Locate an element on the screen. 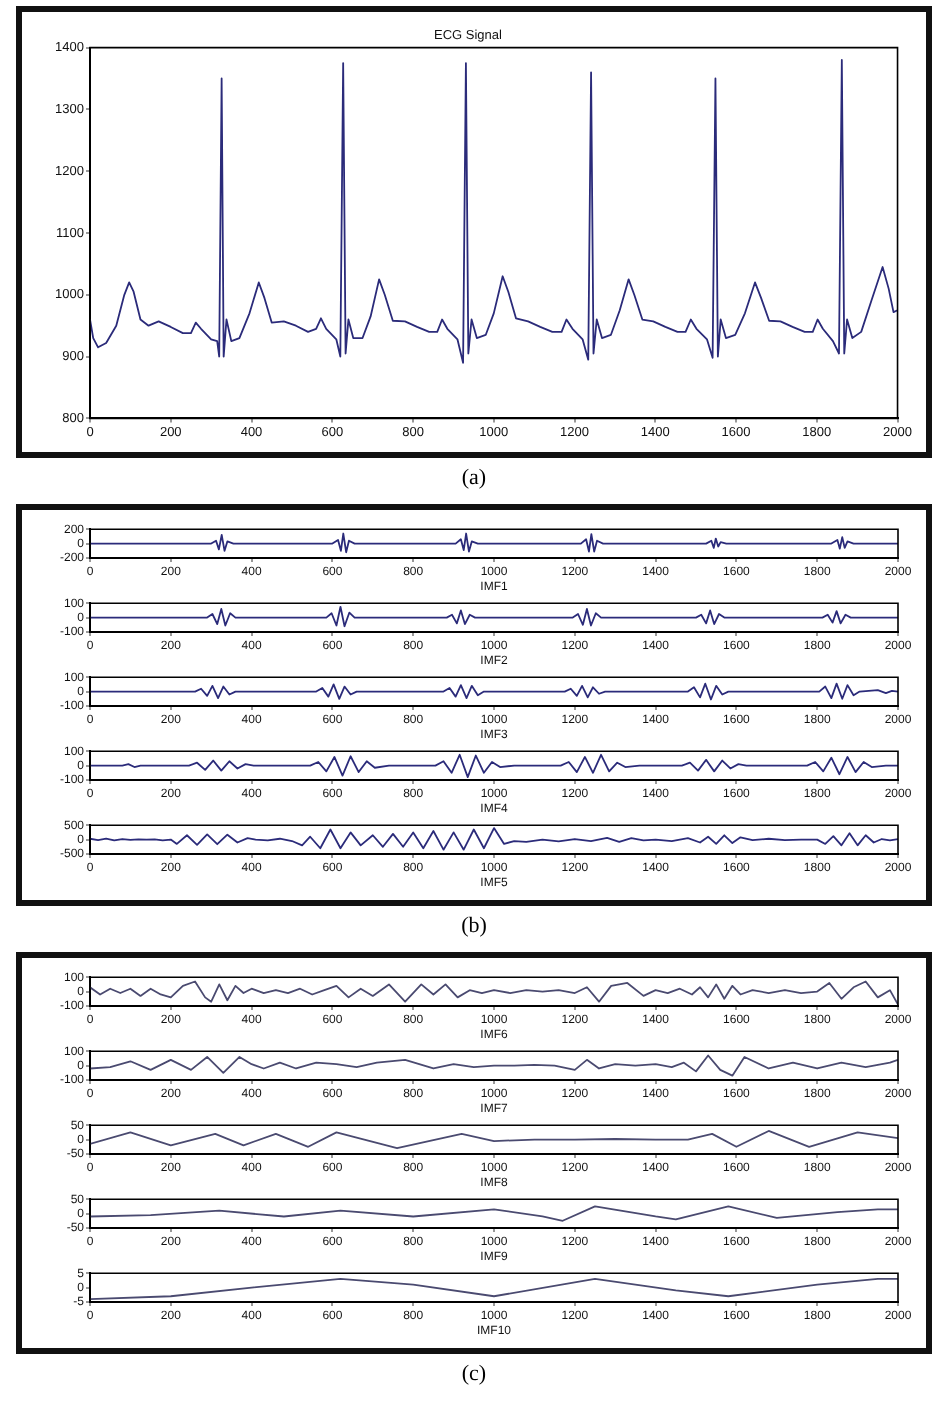  text: (c) is located at coordinates (474, 1374).